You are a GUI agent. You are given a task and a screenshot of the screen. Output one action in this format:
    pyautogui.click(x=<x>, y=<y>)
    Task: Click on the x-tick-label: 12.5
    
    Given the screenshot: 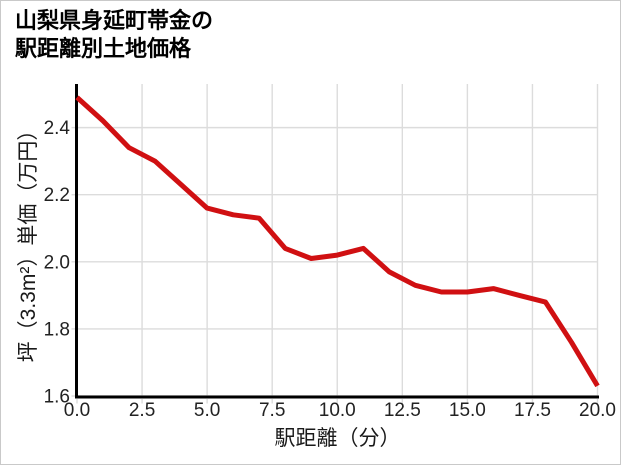 What is the action you would take?
    pyautogui.click(x=402, y=410)
    